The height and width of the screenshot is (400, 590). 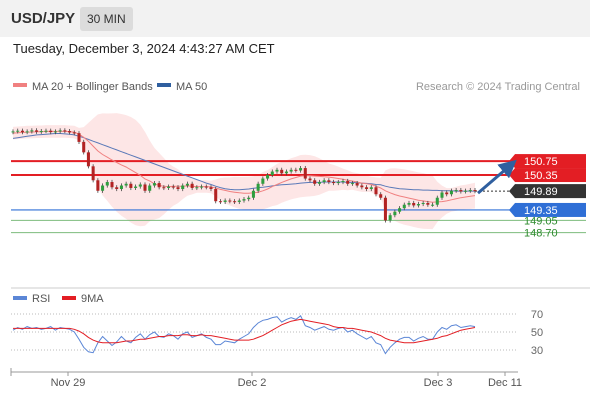 I want to click on level-150-75-tag, so click(x=550, y=161).